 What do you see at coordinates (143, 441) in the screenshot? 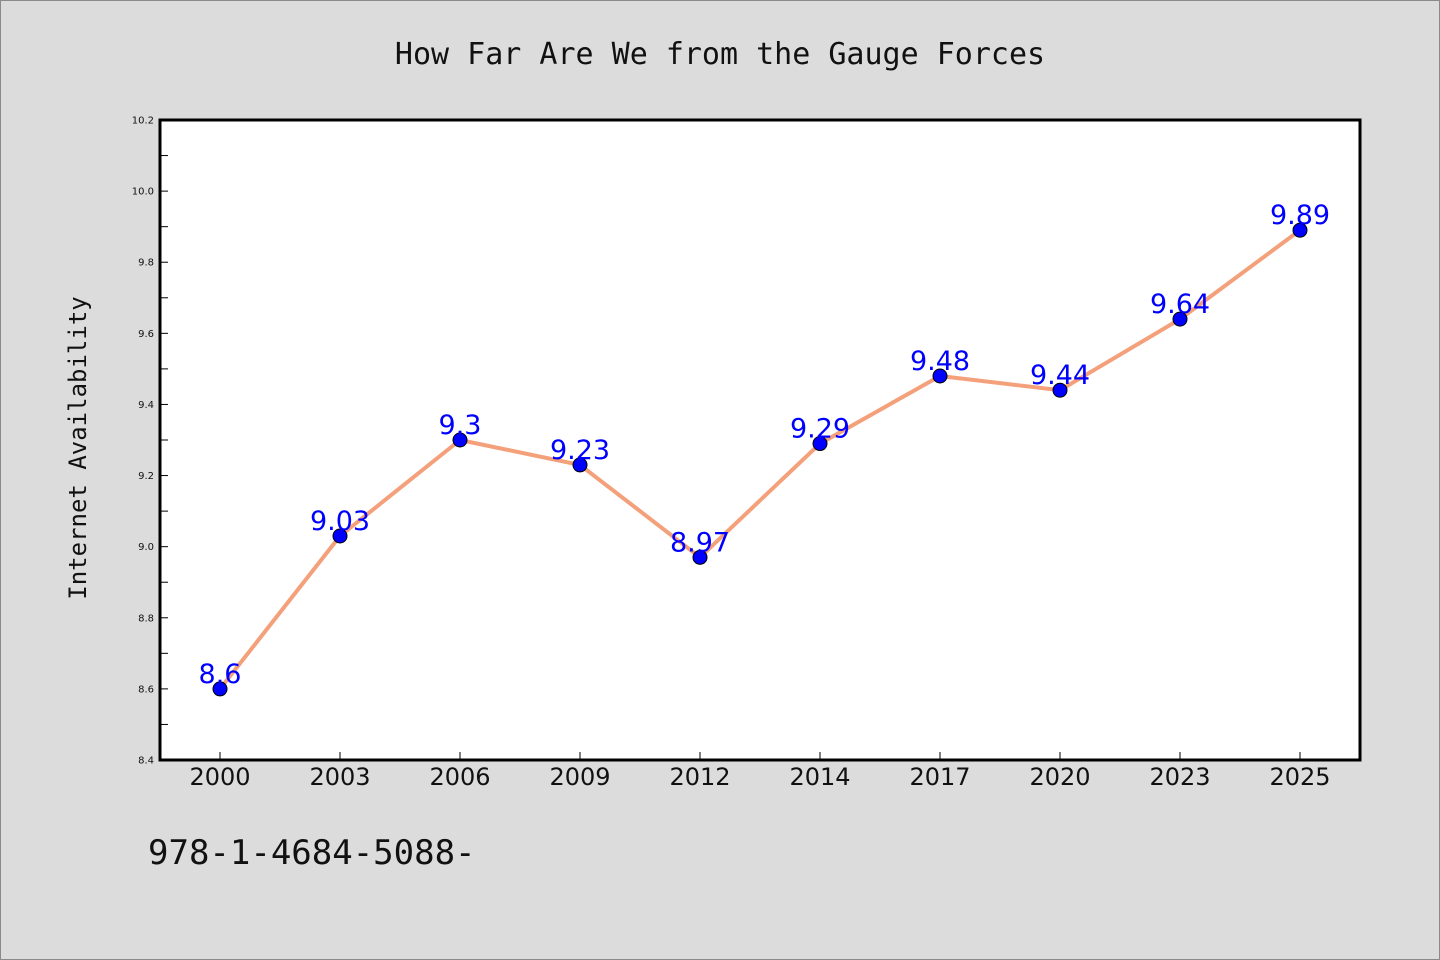
I see `y-tick-labels: 8.4 8.6 8.8 9.0 9.2 9.4 9.6 9.8 10.0 10.2` at bounding box center [143, 441].